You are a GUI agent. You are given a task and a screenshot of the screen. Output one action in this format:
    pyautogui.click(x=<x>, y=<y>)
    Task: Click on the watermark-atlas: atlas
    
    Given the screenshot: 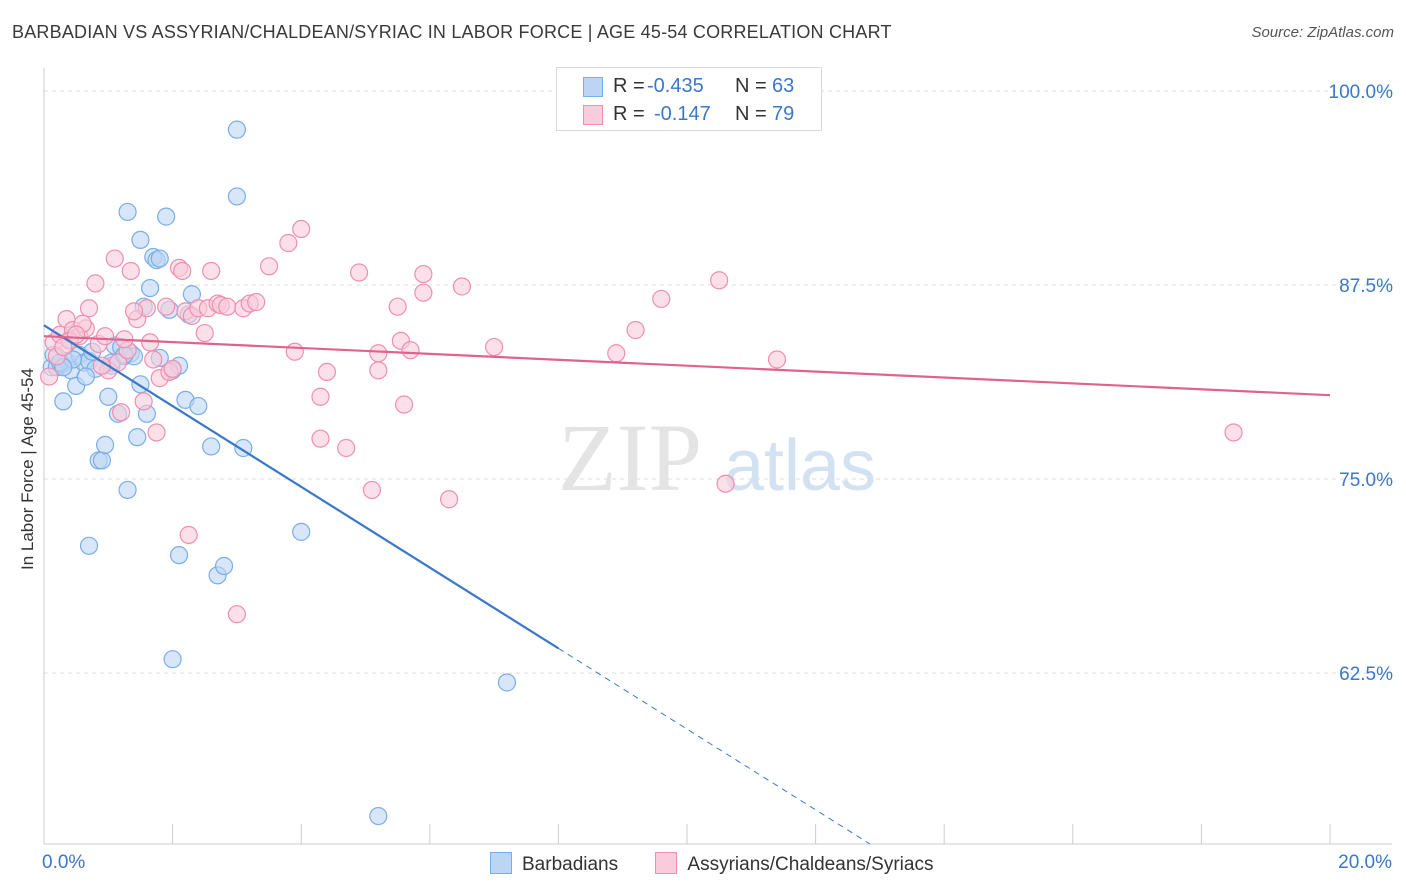 What is the action you would take?
    pyautogui.click(x=800, y=466)
    